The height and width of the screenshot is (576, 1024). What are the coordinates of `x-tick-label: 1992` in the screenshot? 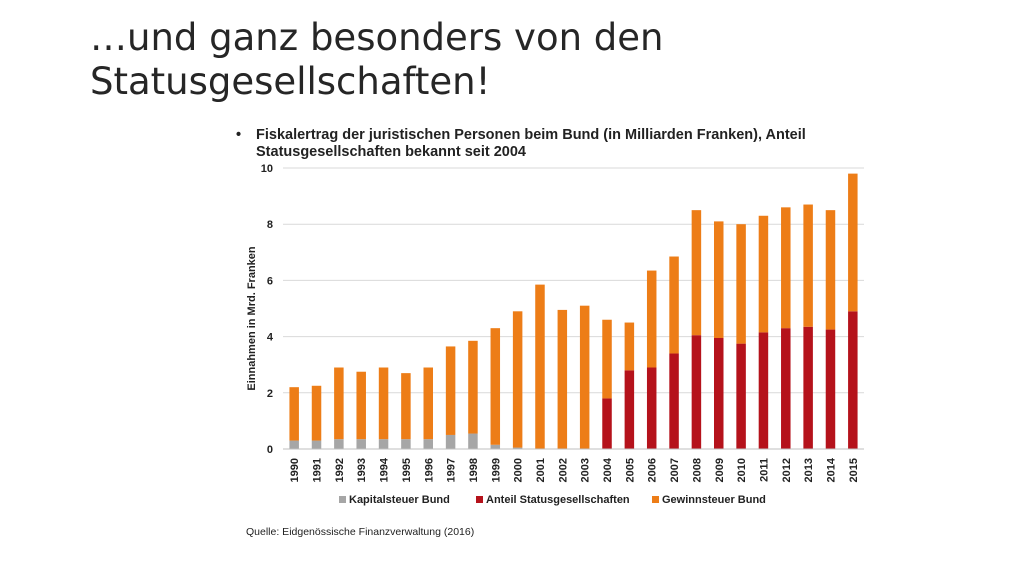 It's located at (340, 470).